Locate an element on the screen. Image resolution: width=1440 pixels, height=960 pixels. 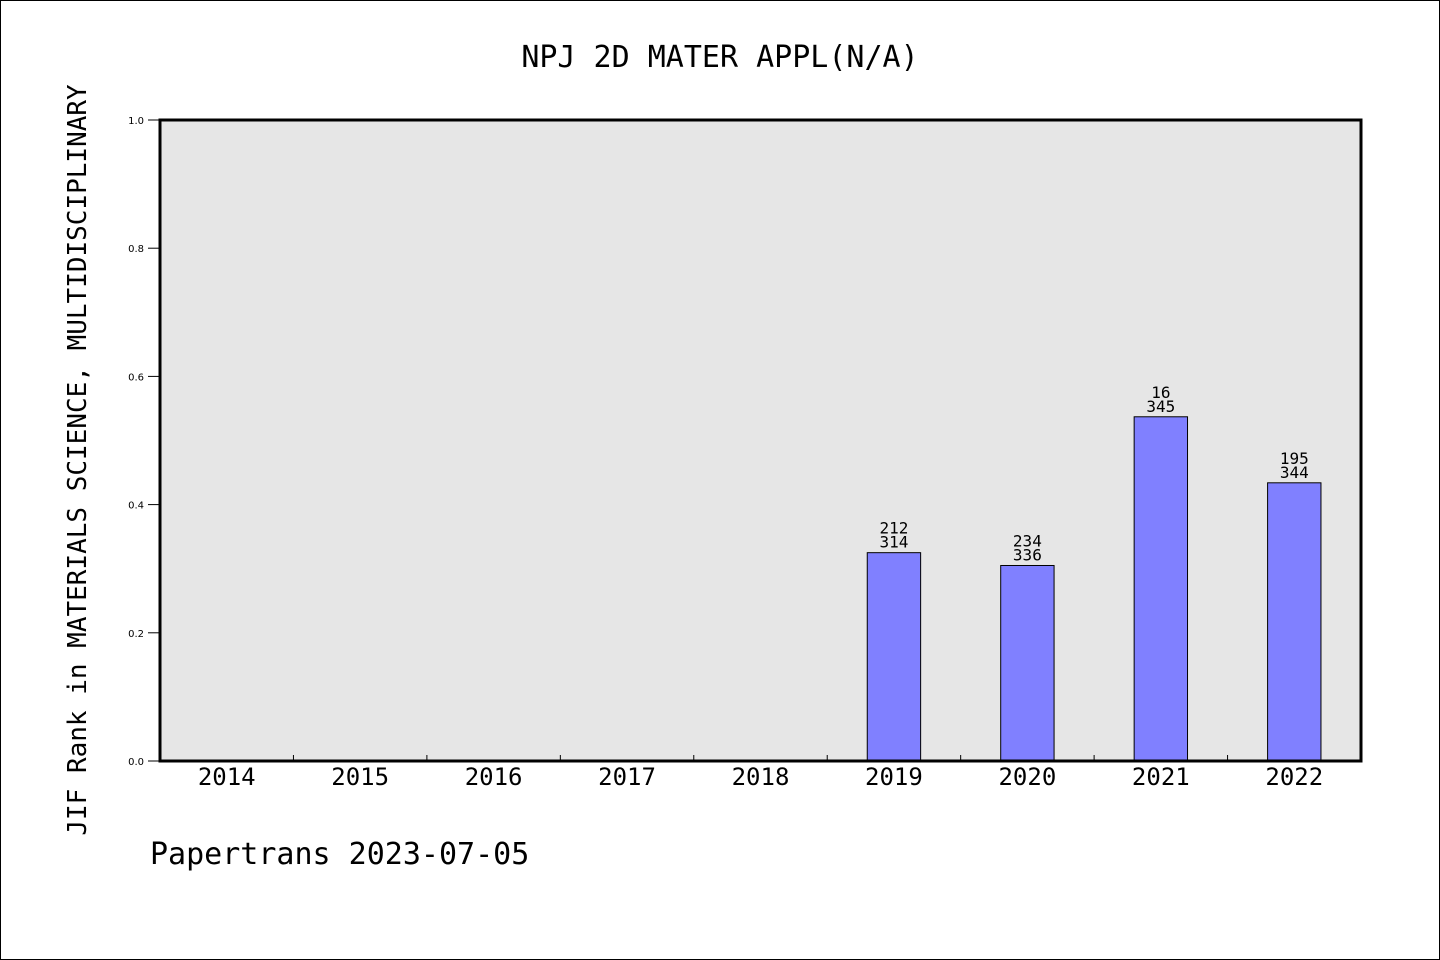
x-tick-label: 2019 is located at coordinates (894, 777).